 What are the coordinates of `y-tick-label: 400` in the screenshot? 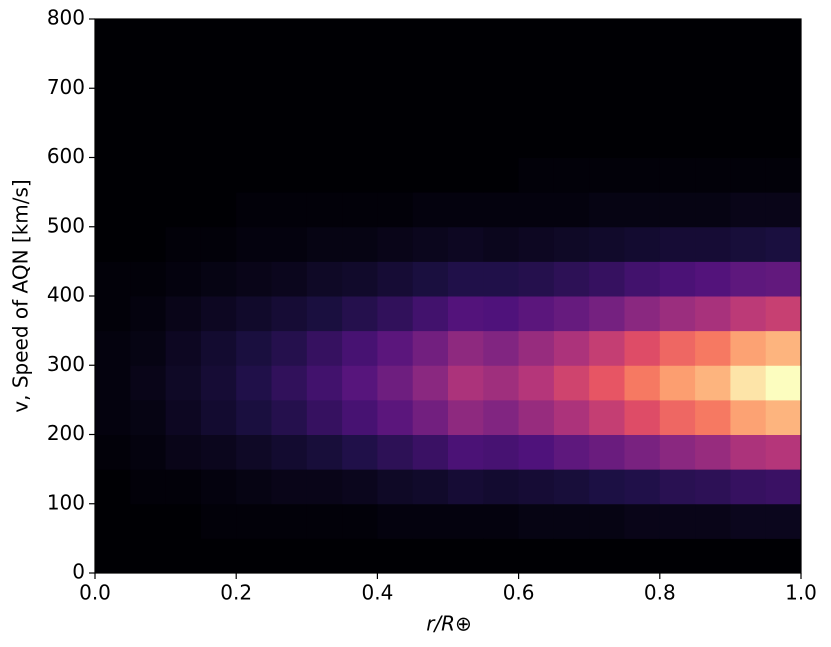 It's located at (66, 295).